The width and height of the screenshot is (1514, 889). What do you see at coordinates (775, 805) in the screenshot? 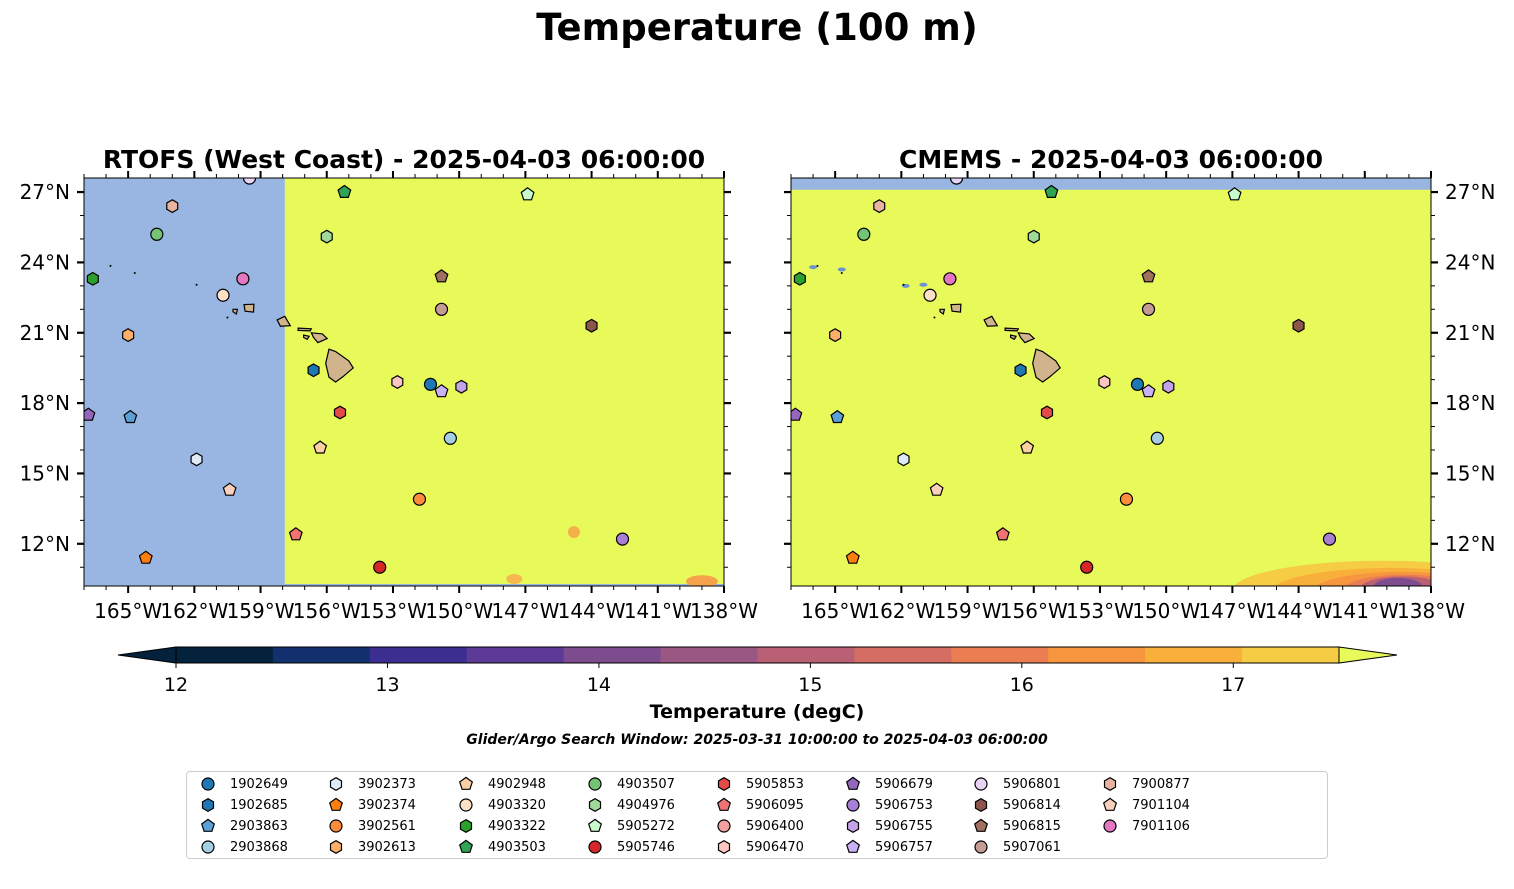
I see `legend-label: 5906095` at bounding box center [775, 805].